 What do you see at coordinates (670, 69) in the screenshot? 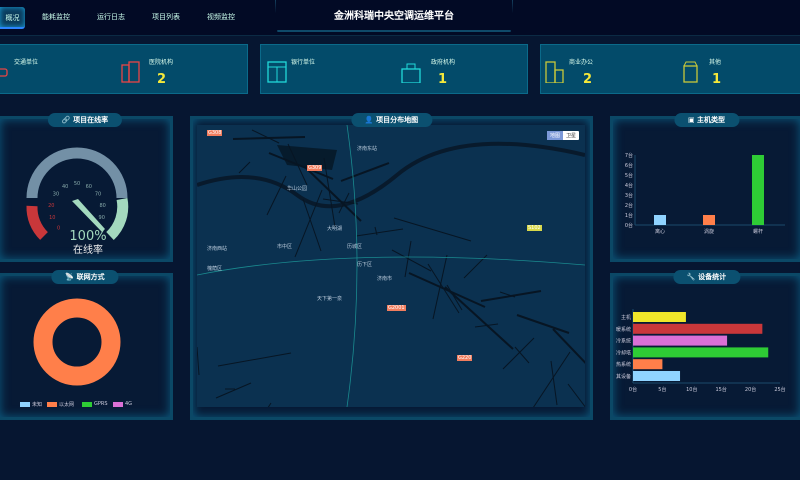
I see `stat-card: 商业办公 2 其他 1` at bounding box center [670, 69].